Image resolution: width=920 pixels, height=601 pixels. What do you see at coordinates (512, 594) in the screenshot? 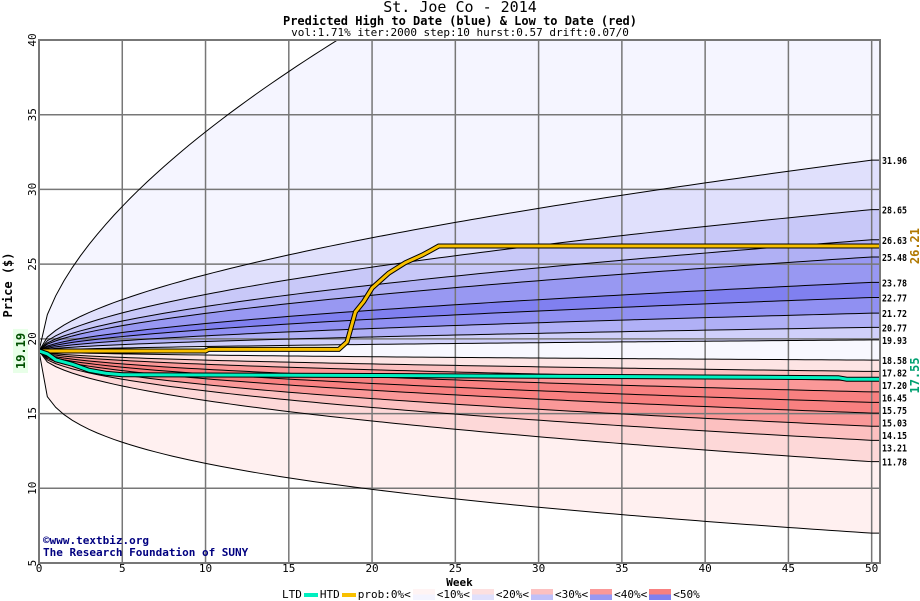
I see `legend-bin-20: <20%<` at bounding box center [512, 594].